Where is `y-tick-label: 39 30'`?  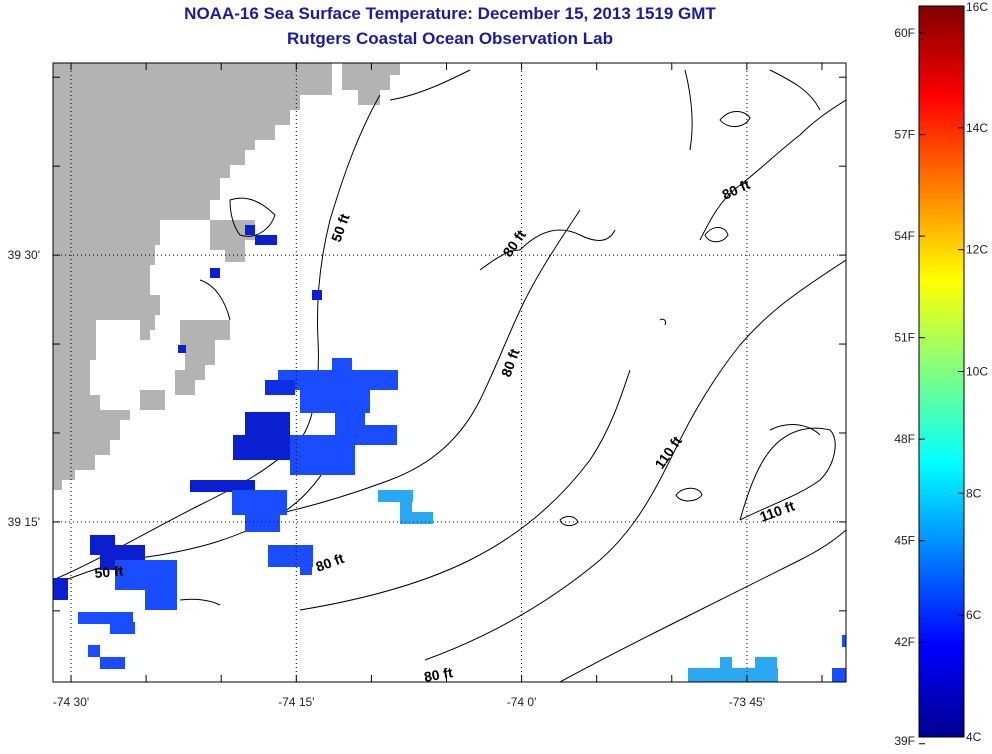
y-tick-label: 39 30' is located at coordinates (24, 255).